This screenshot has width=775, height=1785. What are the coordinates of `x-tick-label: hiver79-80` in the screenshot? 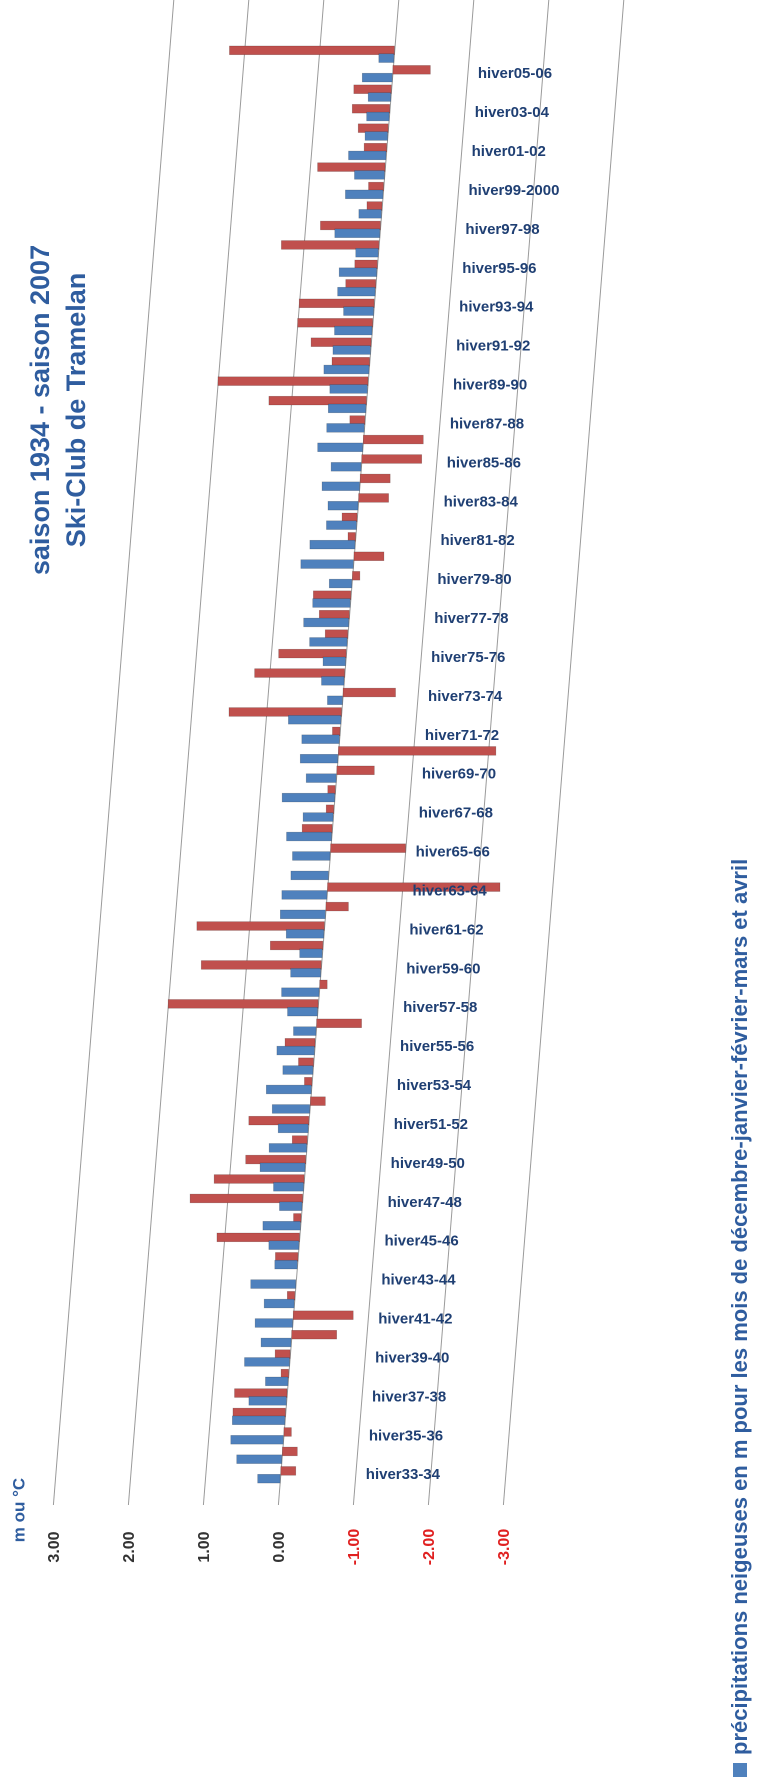 It's located at (474, 579).